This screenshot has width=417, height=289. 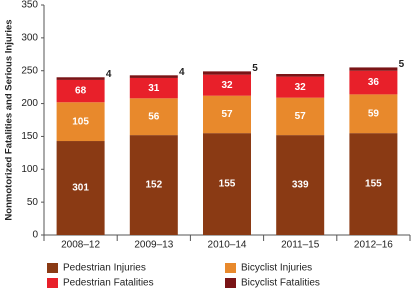 What do you see at coordinates (280, 283) in the screenshot?
I see `legend-label: Bicyclist Fatalities` at bounding box center [280, 283].